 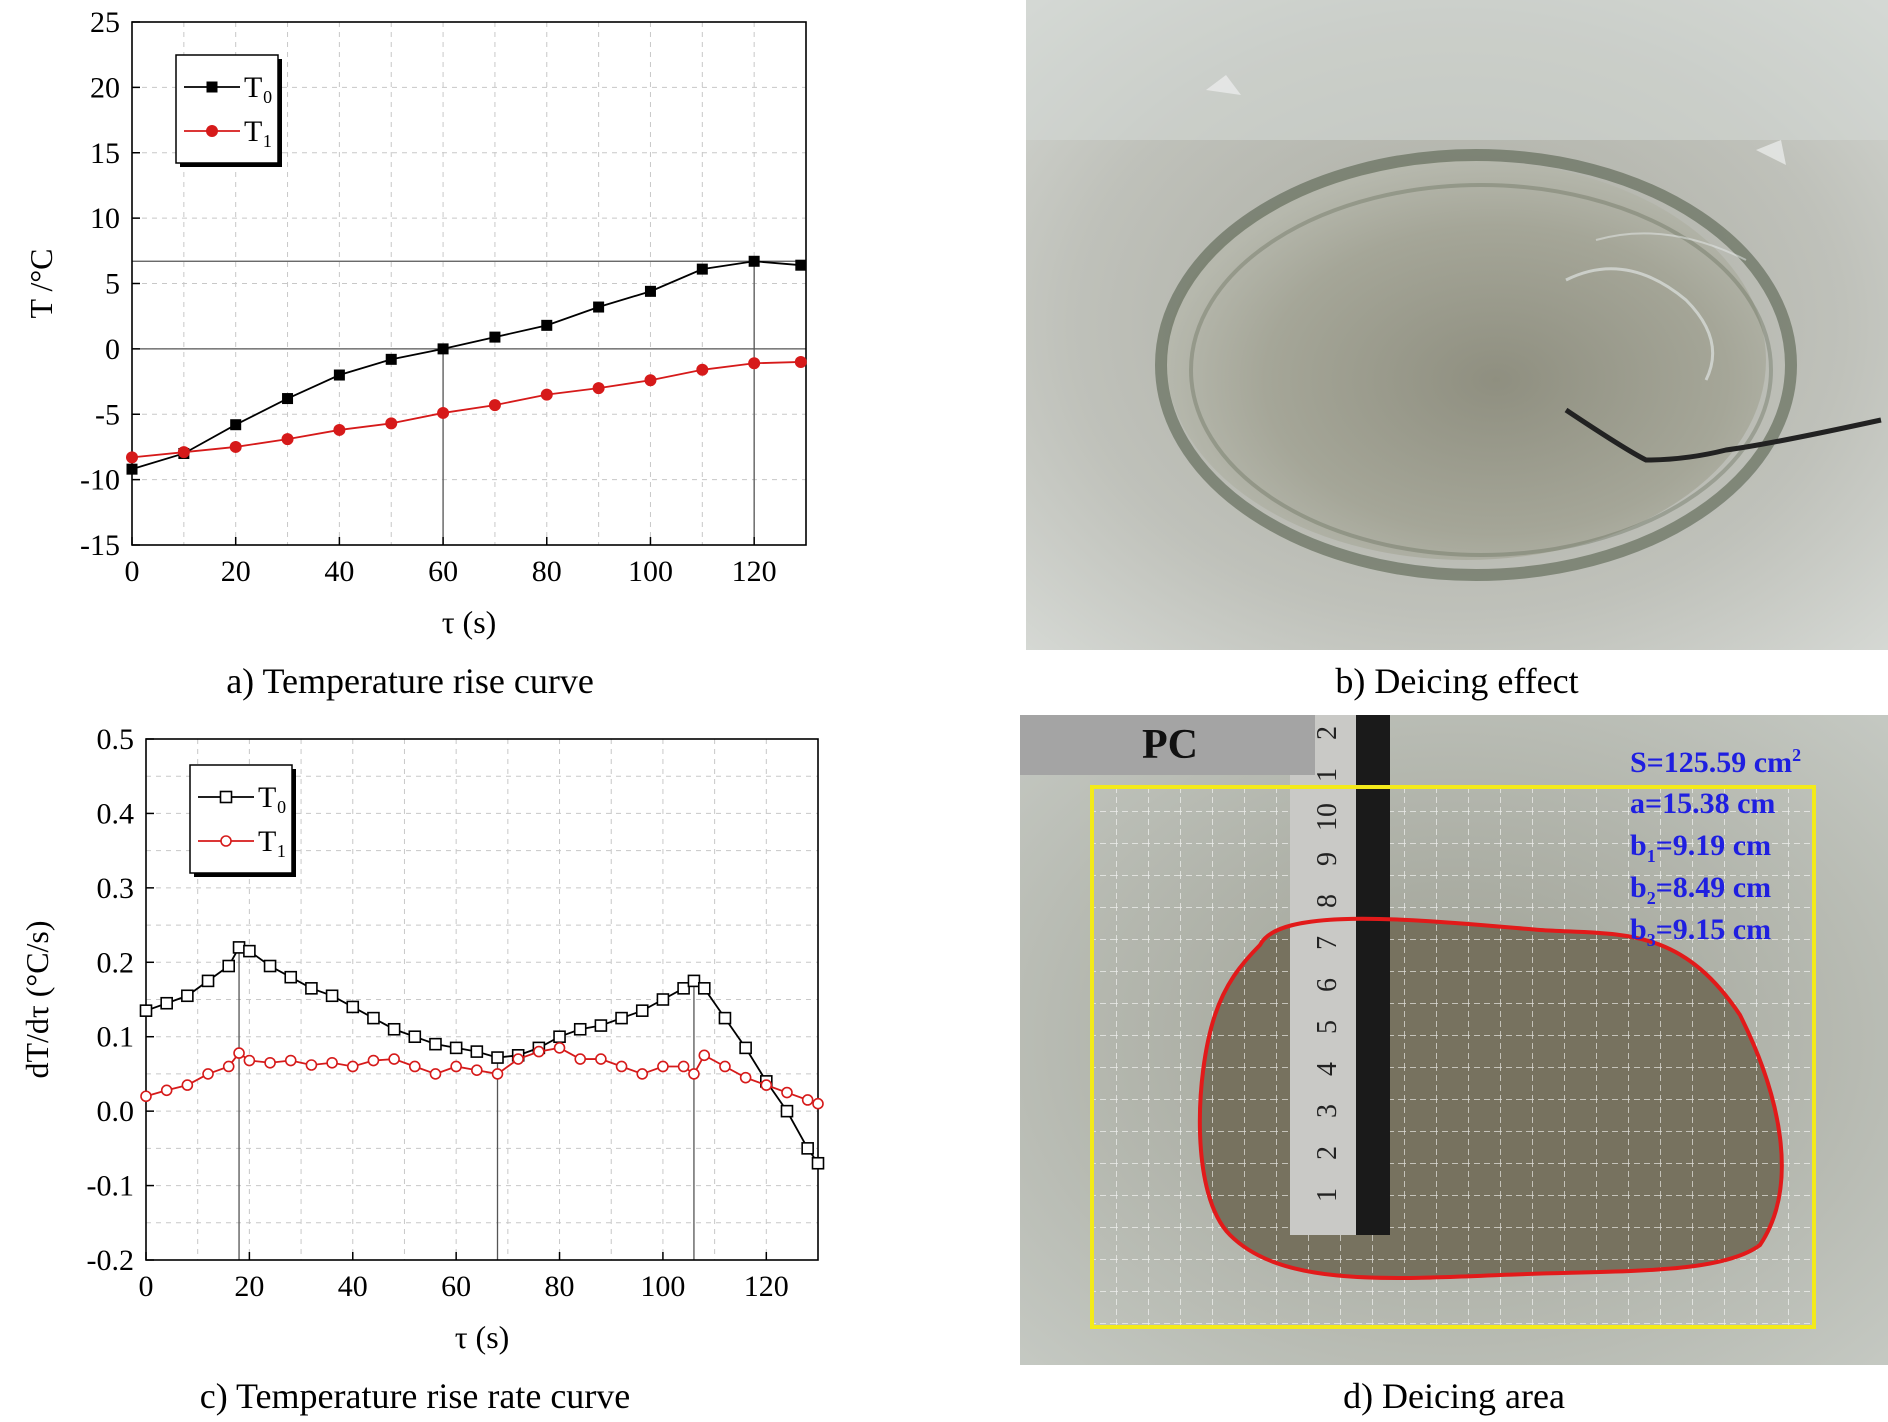 What do you see at coordinates (1327, 1069) in the screenshot?
I see `ruler-number: 4` at bounding box center [1327, 1069].